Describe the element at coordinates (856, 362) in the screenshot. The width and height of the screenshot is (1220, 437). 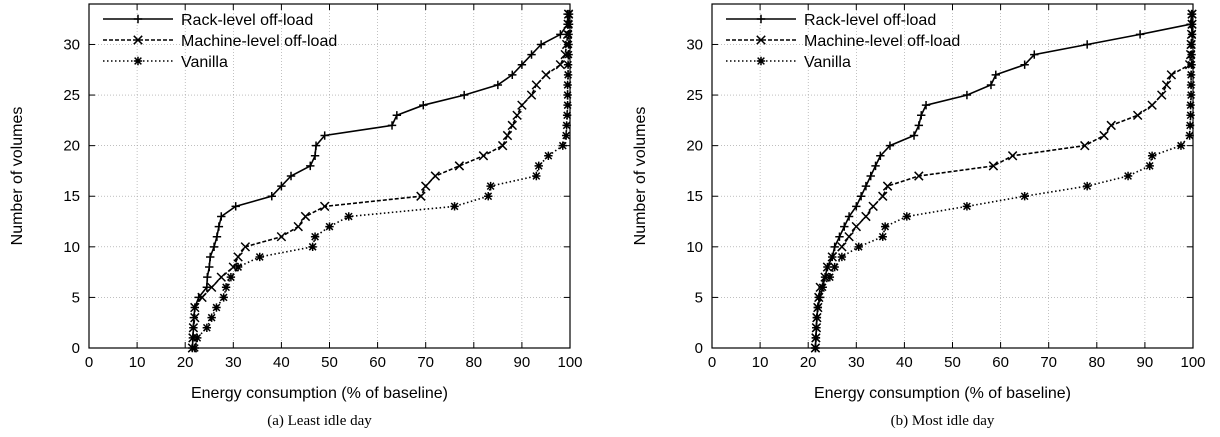
I see `x-tick-label: 30` at that location.